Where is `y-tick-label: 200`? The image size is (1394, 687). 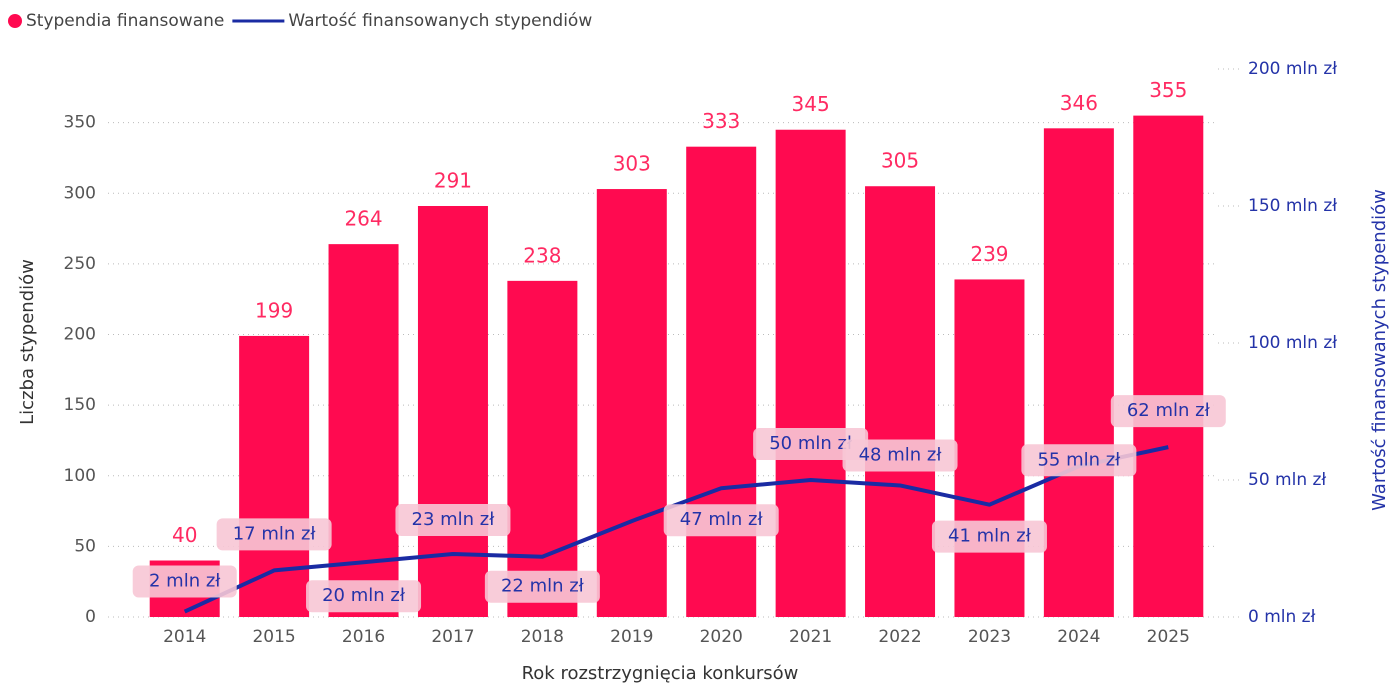 y-tick-label: 200 is located at coordinates (80, 335).